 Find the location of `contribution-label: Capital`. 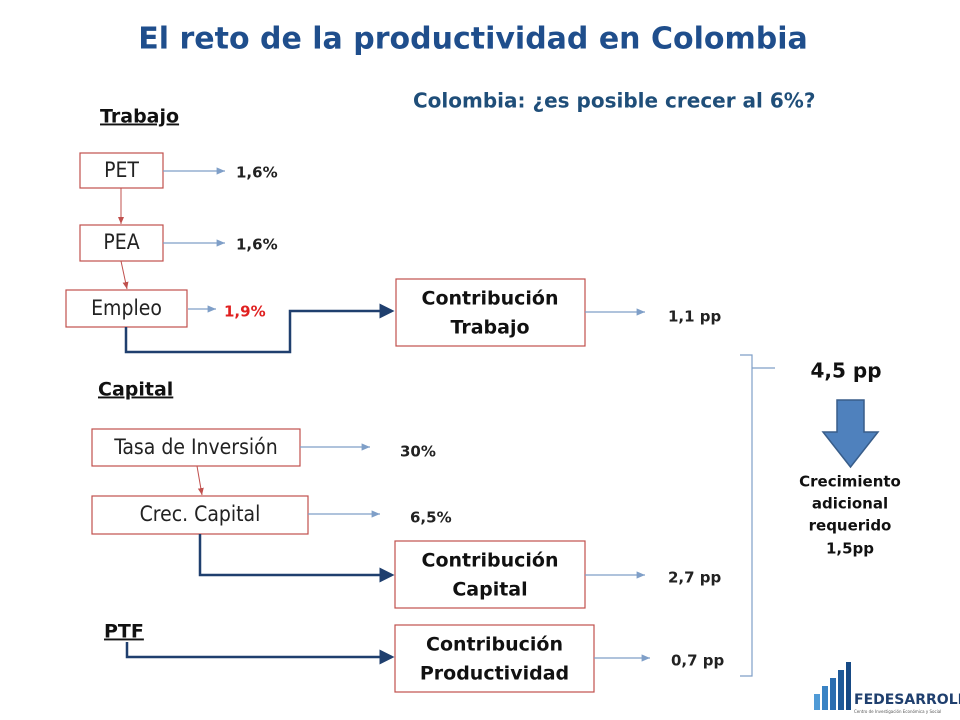

contribution-label: Capital is located at coordinates (489, 590).